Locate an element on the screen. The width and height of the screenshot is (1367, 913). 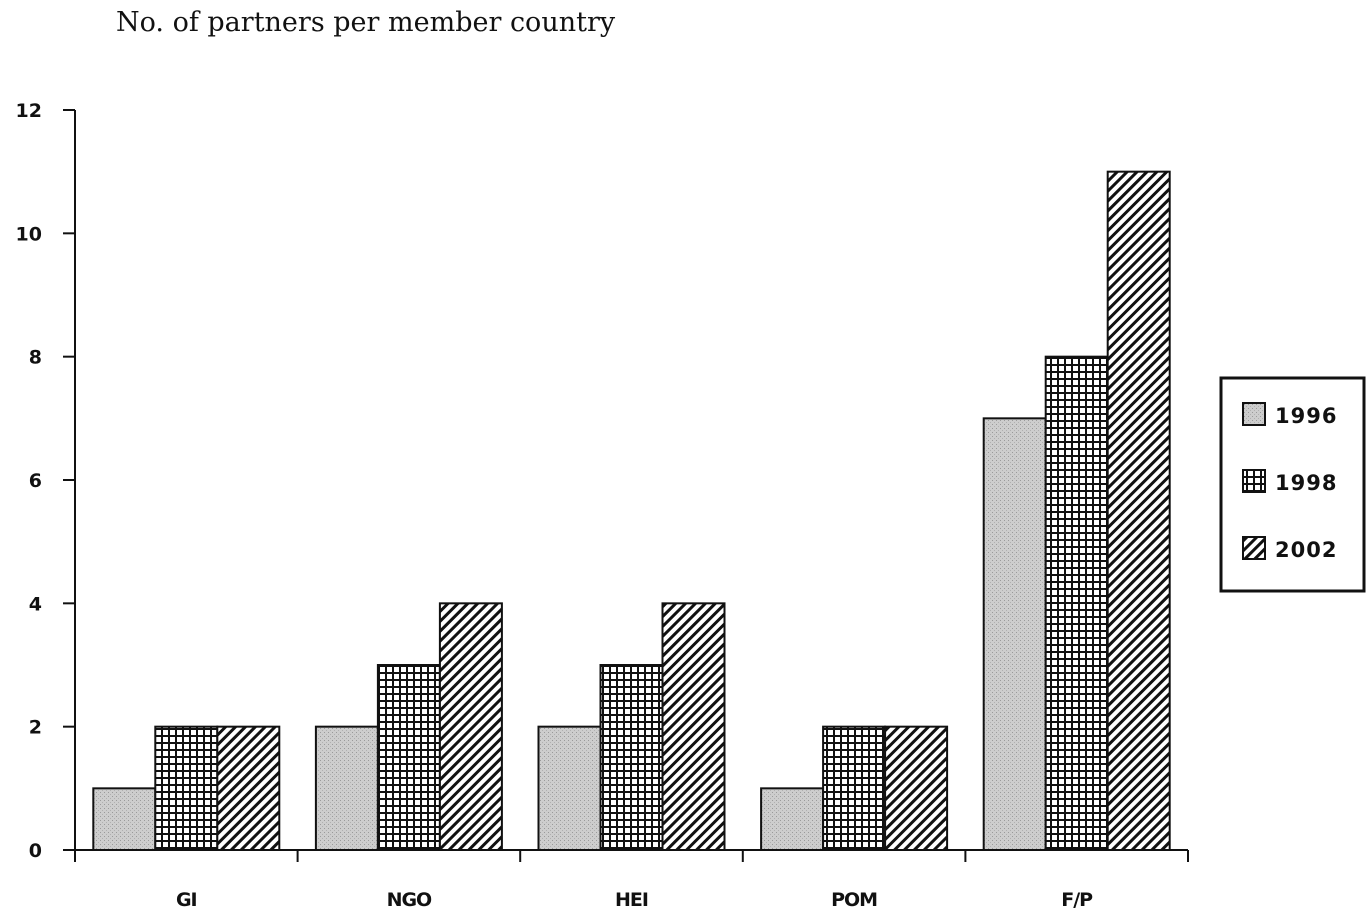
bar-1996-HEI is located at coordinates (570, 788).